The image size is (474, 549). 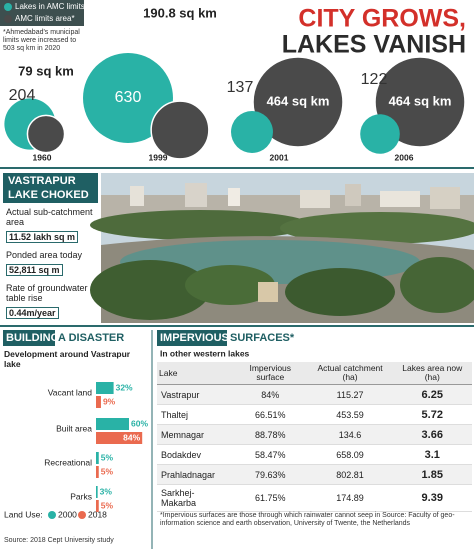 What do you see at coordinates (68, 462) in the screenshot?
I see `category-label: Recreational` at bounding box center [68, 462].